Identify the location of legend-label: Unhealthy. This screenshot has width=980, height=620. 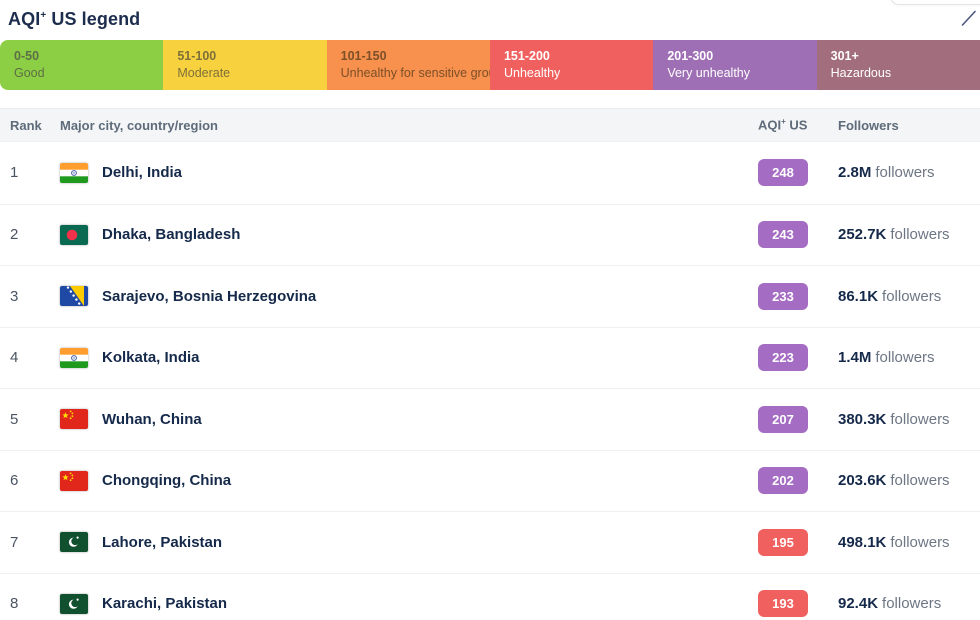
(532, 73).